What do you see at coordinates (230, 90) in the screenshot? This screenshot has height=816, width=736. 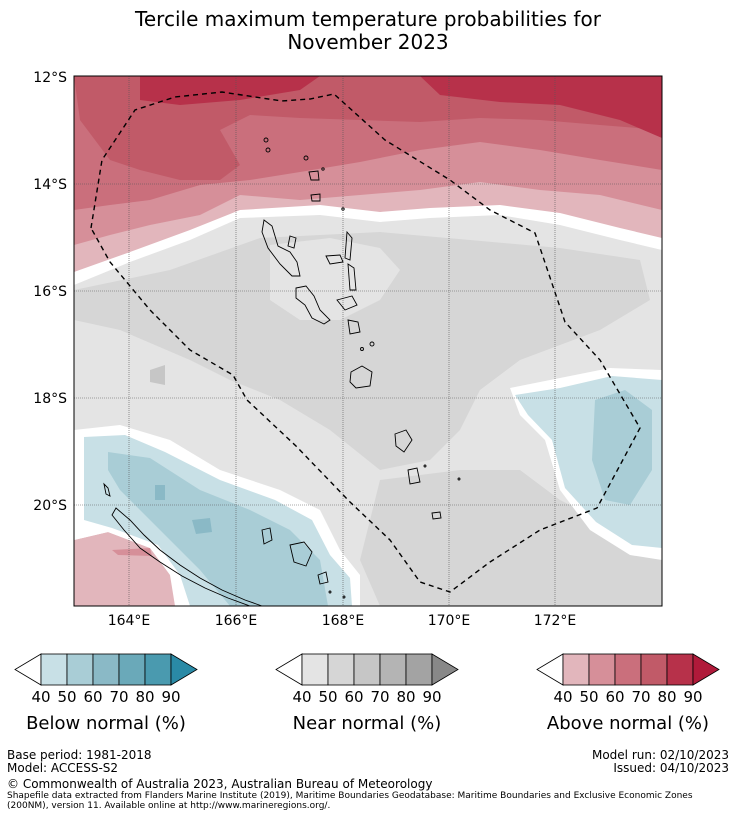 I see `above-normal-80-west` at bounding box center [230, 90].